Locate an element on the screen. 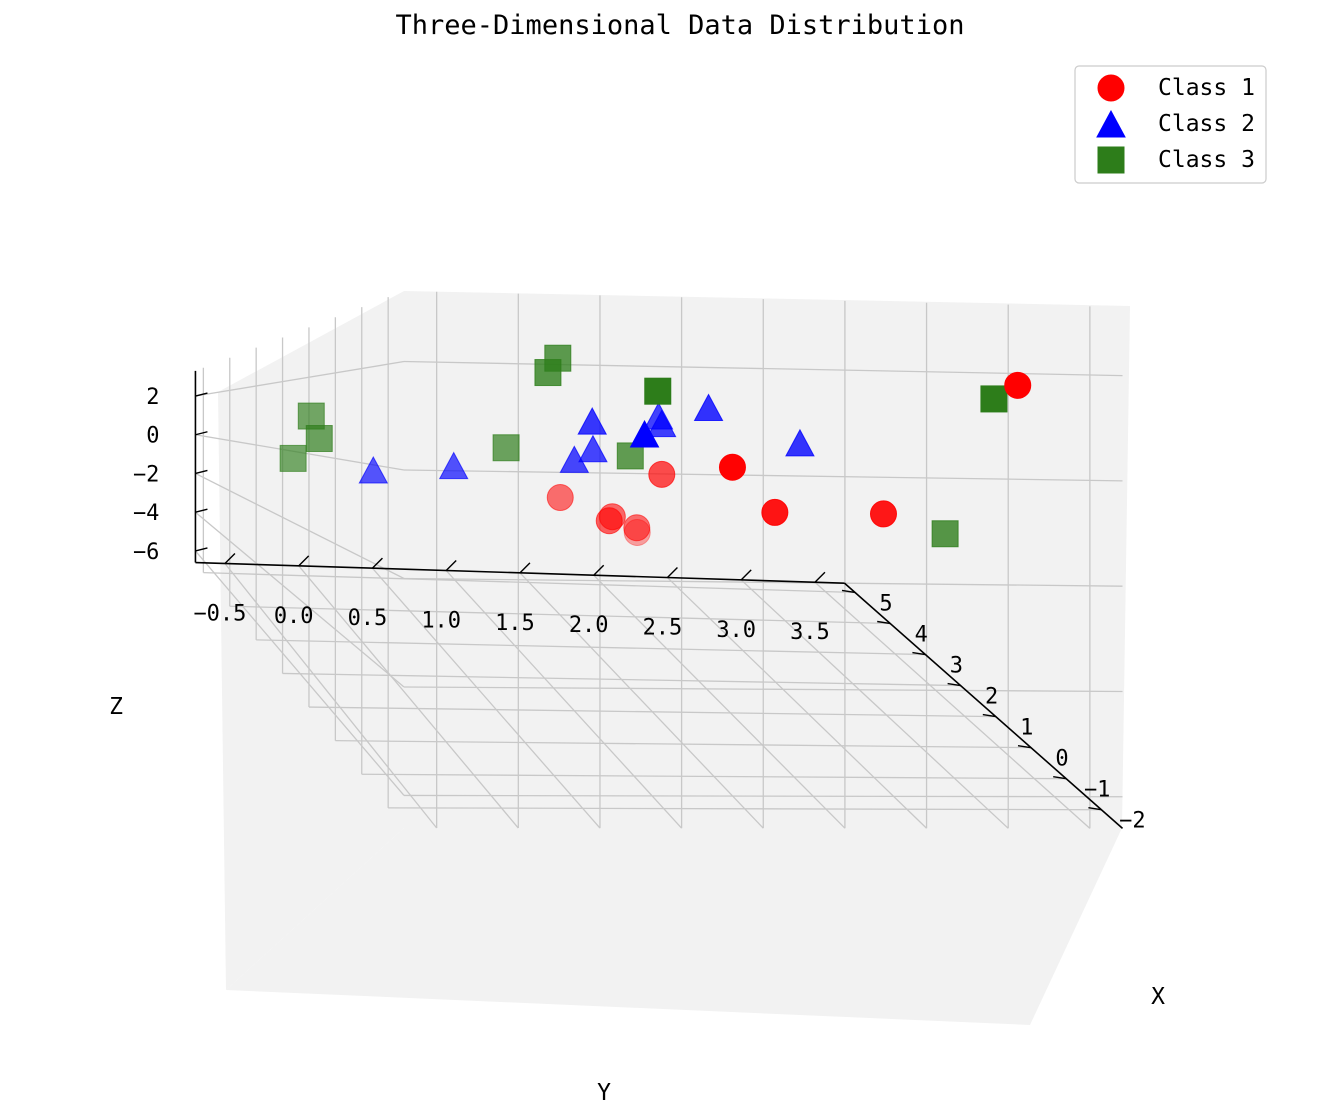  legend-label: Class 2 is located at coordinates (1206, 124).